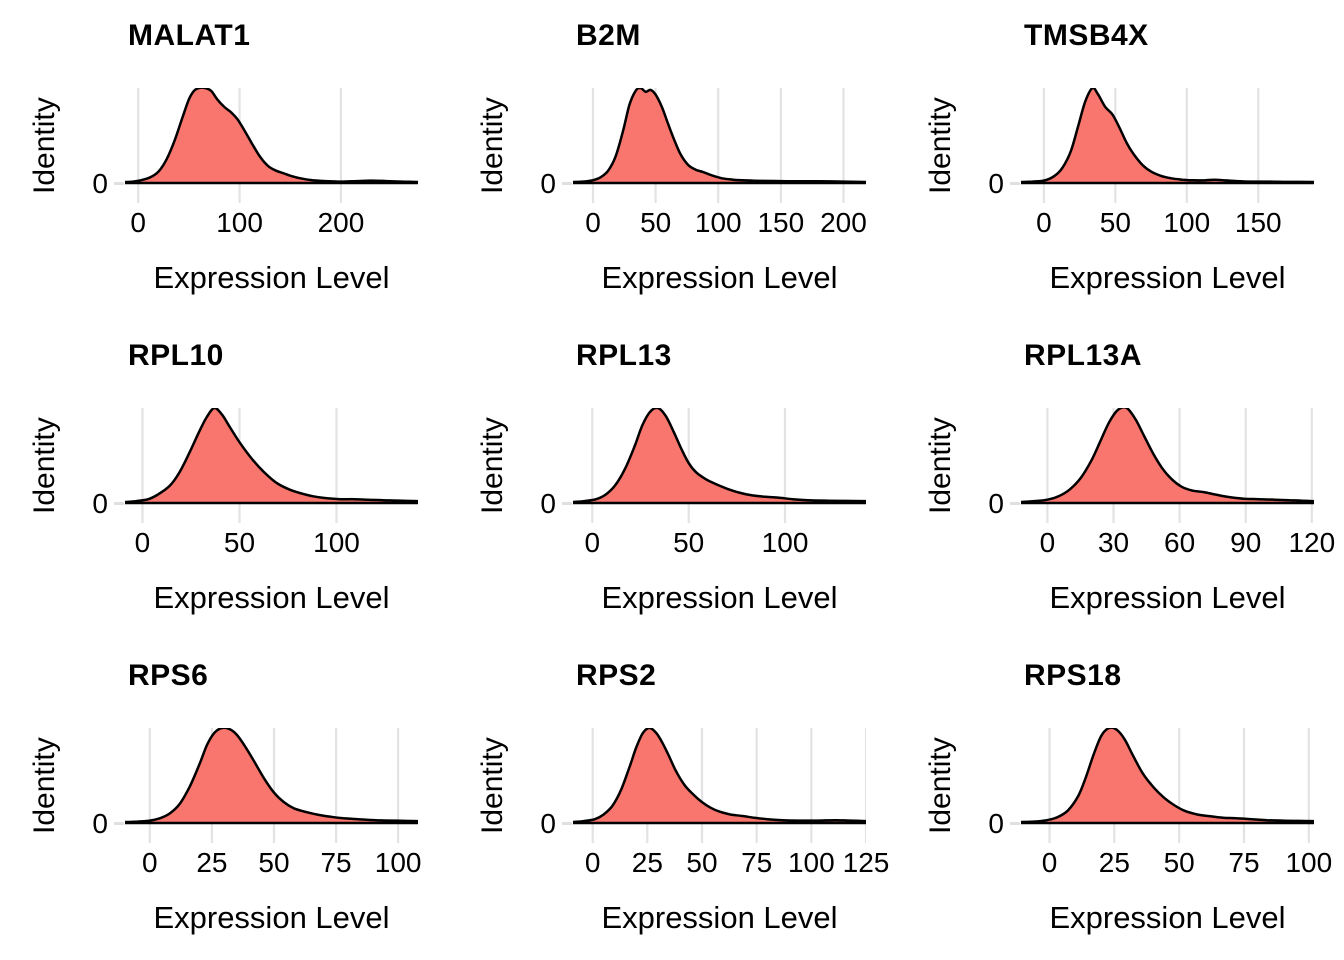 This screenshot has width=1344, height=960. What do you see at coordinates (1113, 542) in the screenshot?
I see `x-tick-label: 30` at bounding box center [1113, 542].